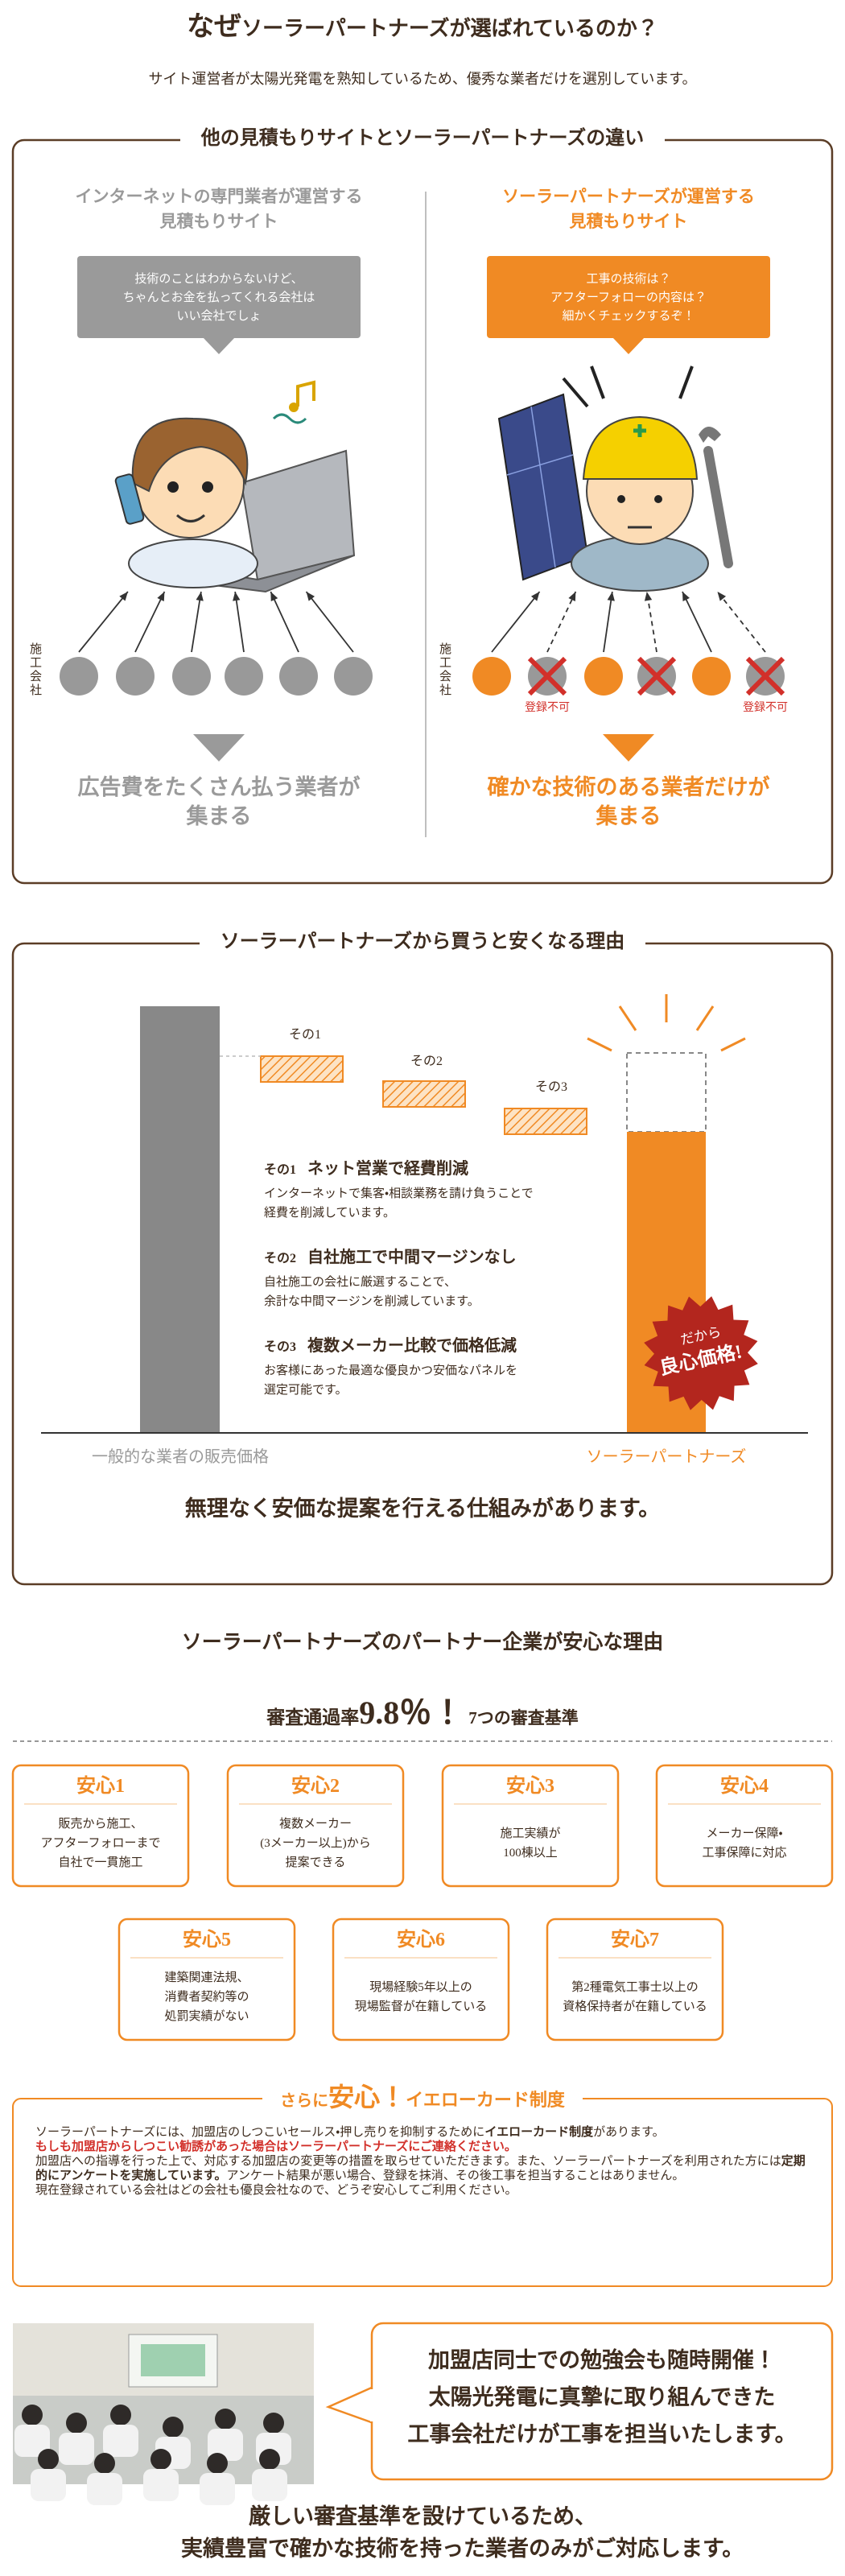 Image resolution: width=845 pixels, height=2576 pixels. Describe the element at coordinates (276, 2190) in the screenshot. I see `text: 現在登録されている会社はどの会社も優良会社なので、どうぞ安心してご利用ください。` at that location.